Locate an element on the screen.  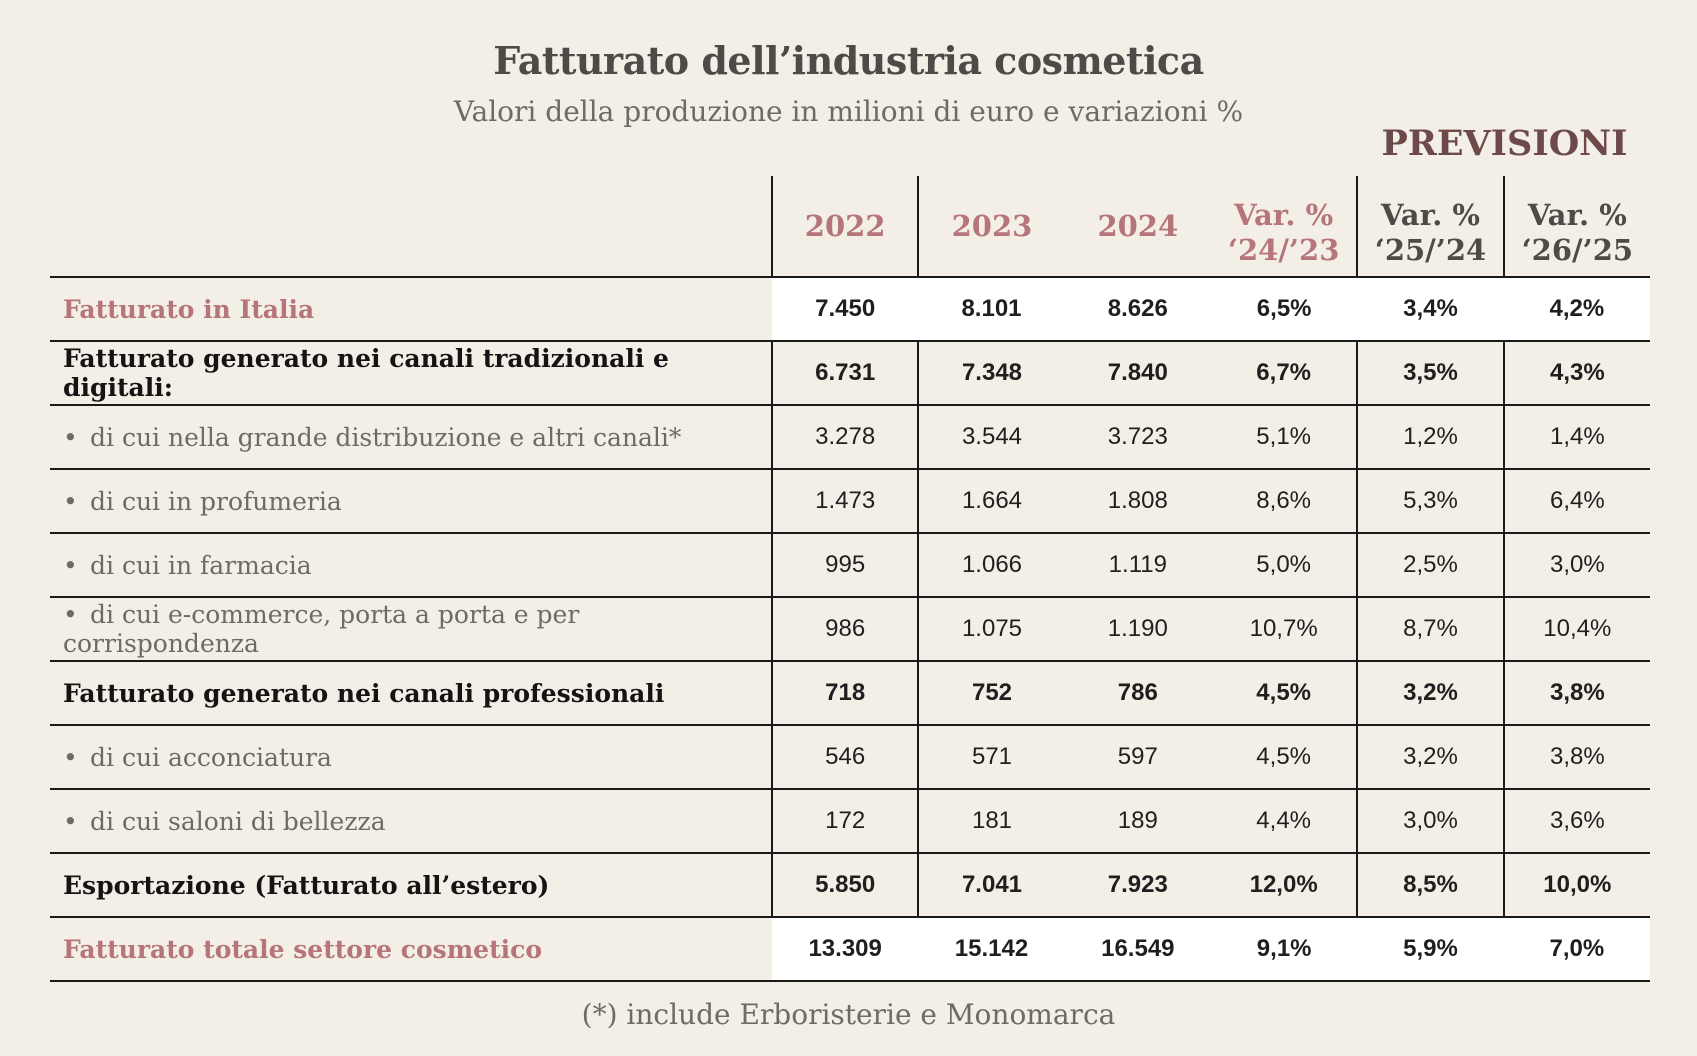
value-cell: 5,3% is located at coordinates (1430, 501).